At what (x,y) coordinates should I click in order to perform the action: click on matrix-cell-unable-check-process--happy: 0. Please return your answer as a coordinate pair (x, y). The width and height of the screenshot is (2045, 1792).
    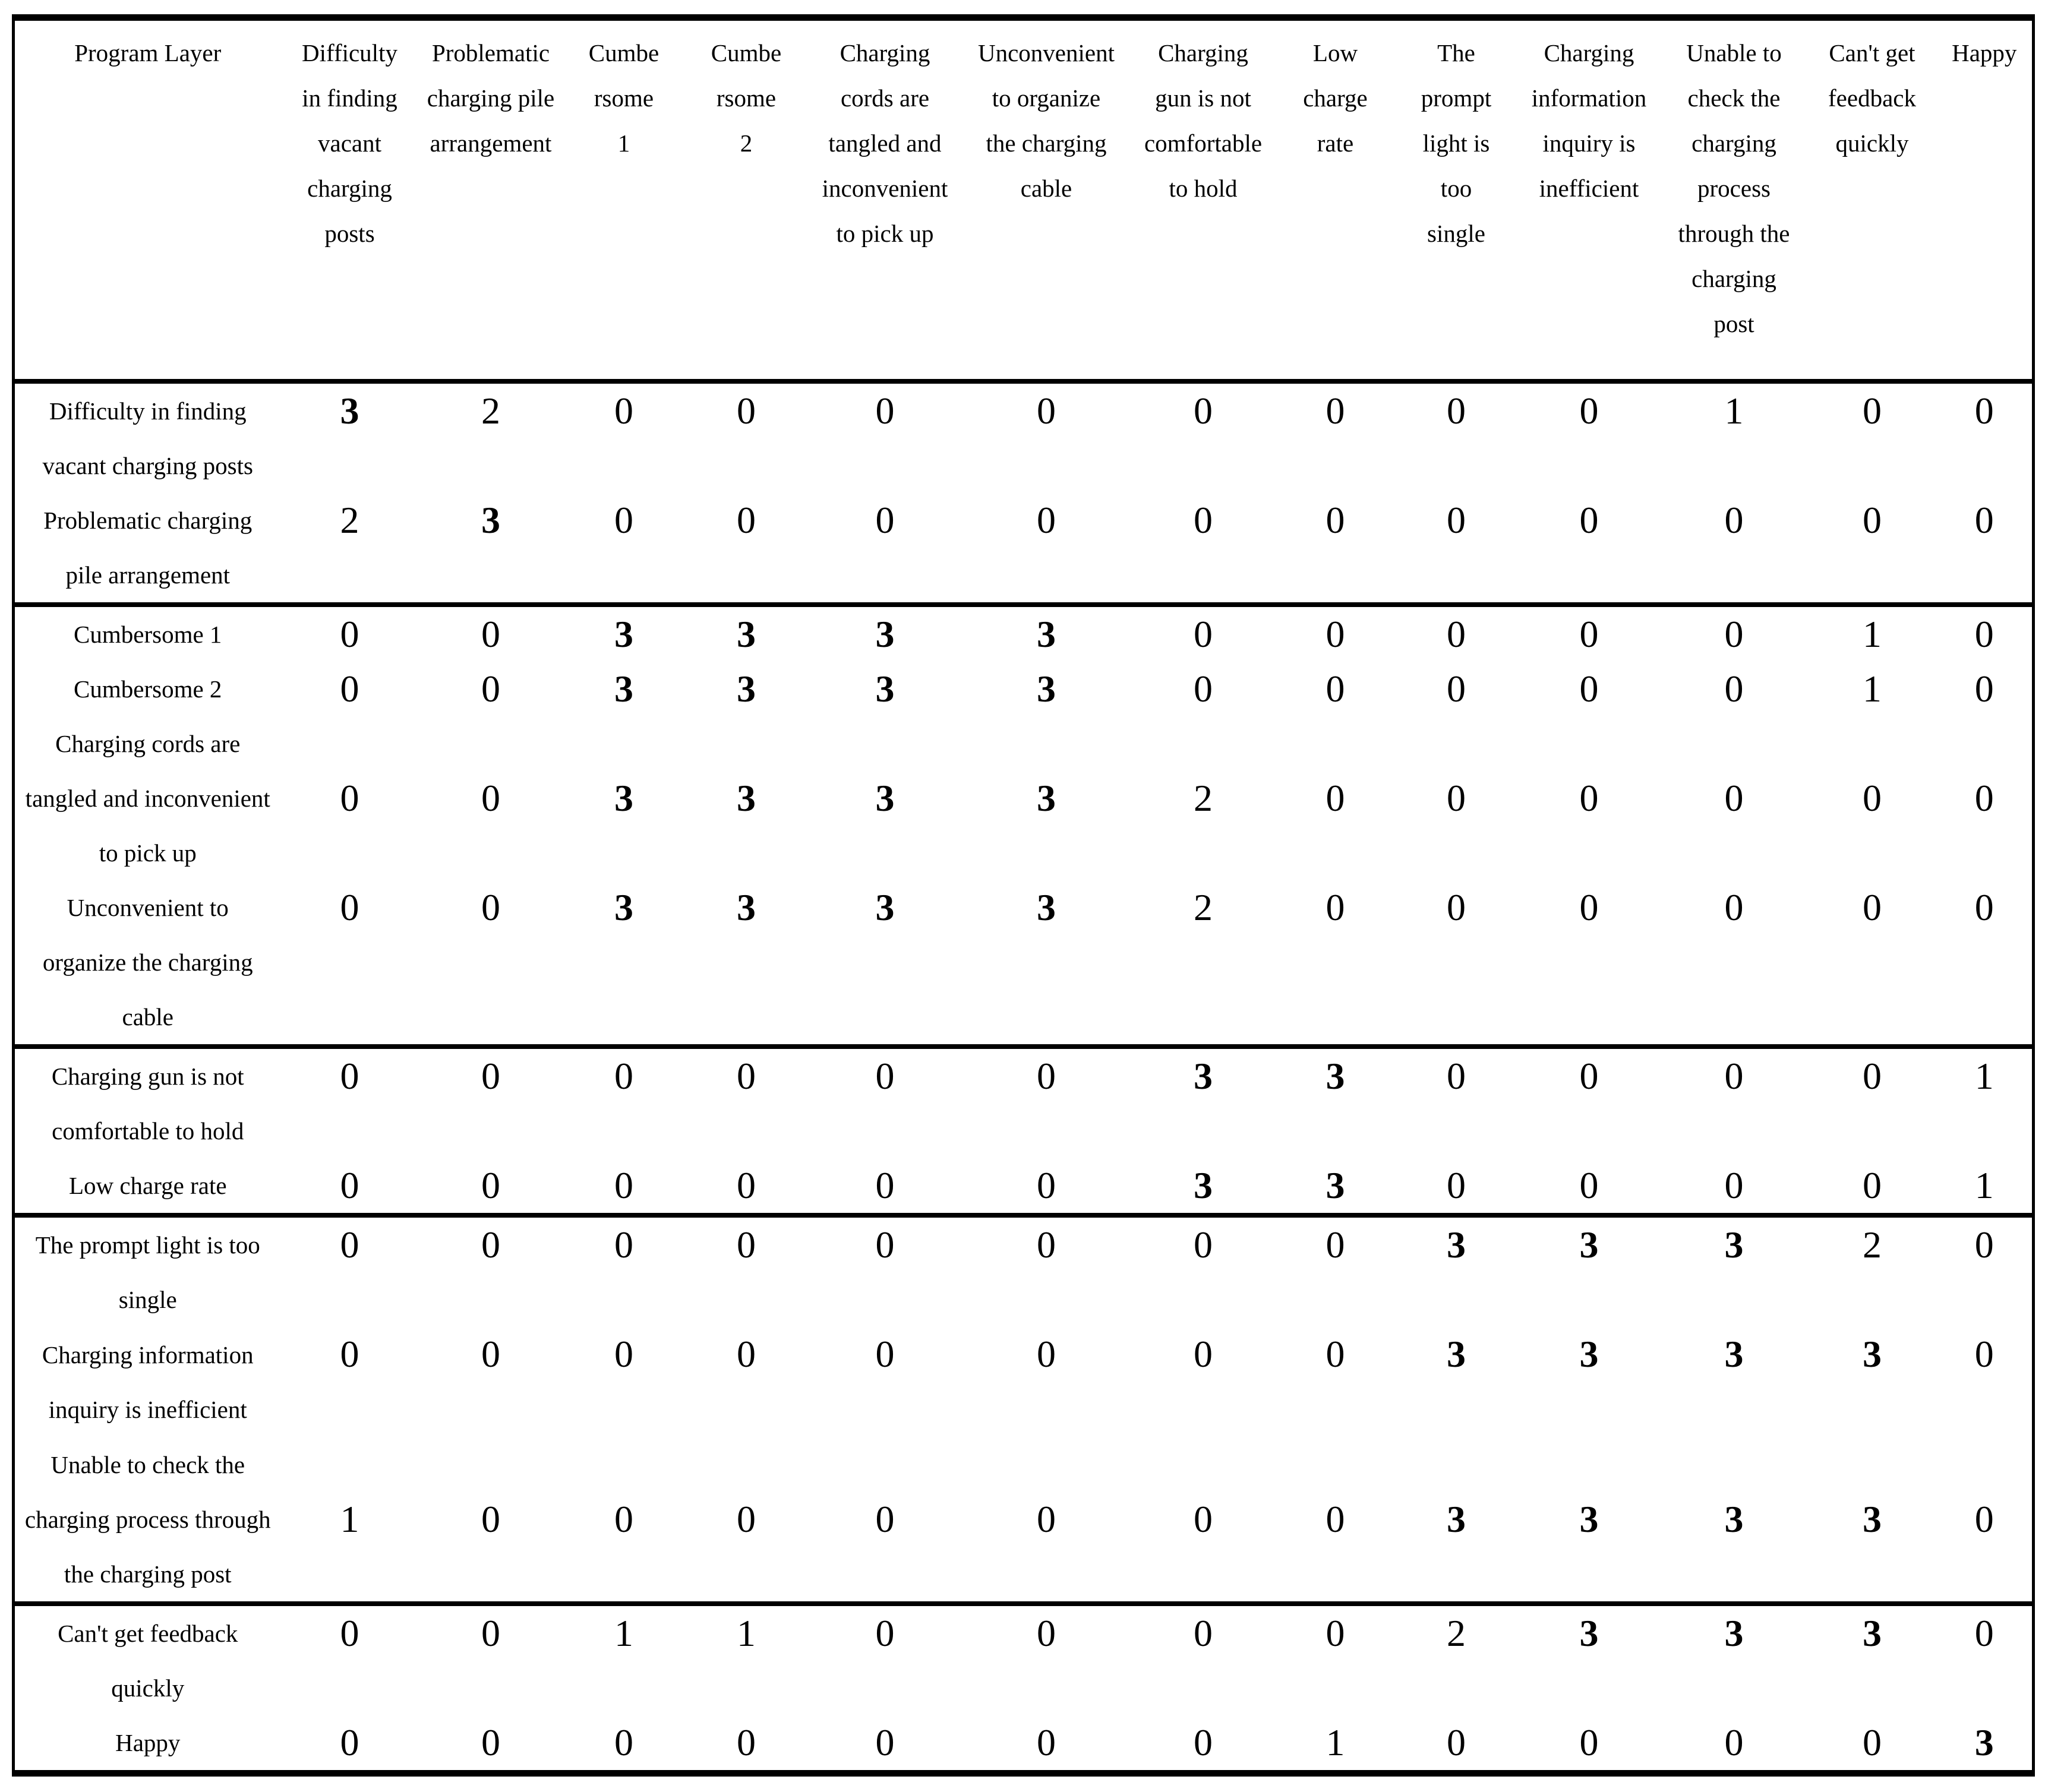
    Looking at the image, I should click on (1984, 1518).